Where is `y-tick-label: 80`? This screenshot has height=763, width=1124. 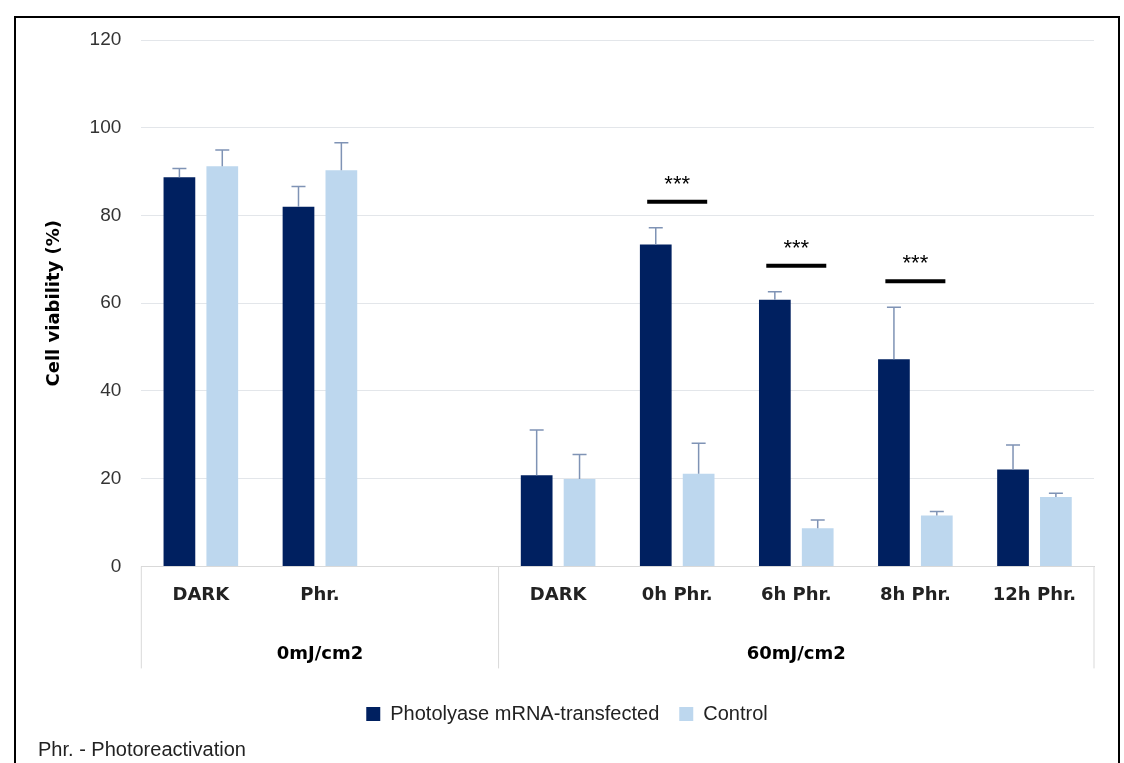
y-tick-label: 80 is located at coordinates (111, 214).